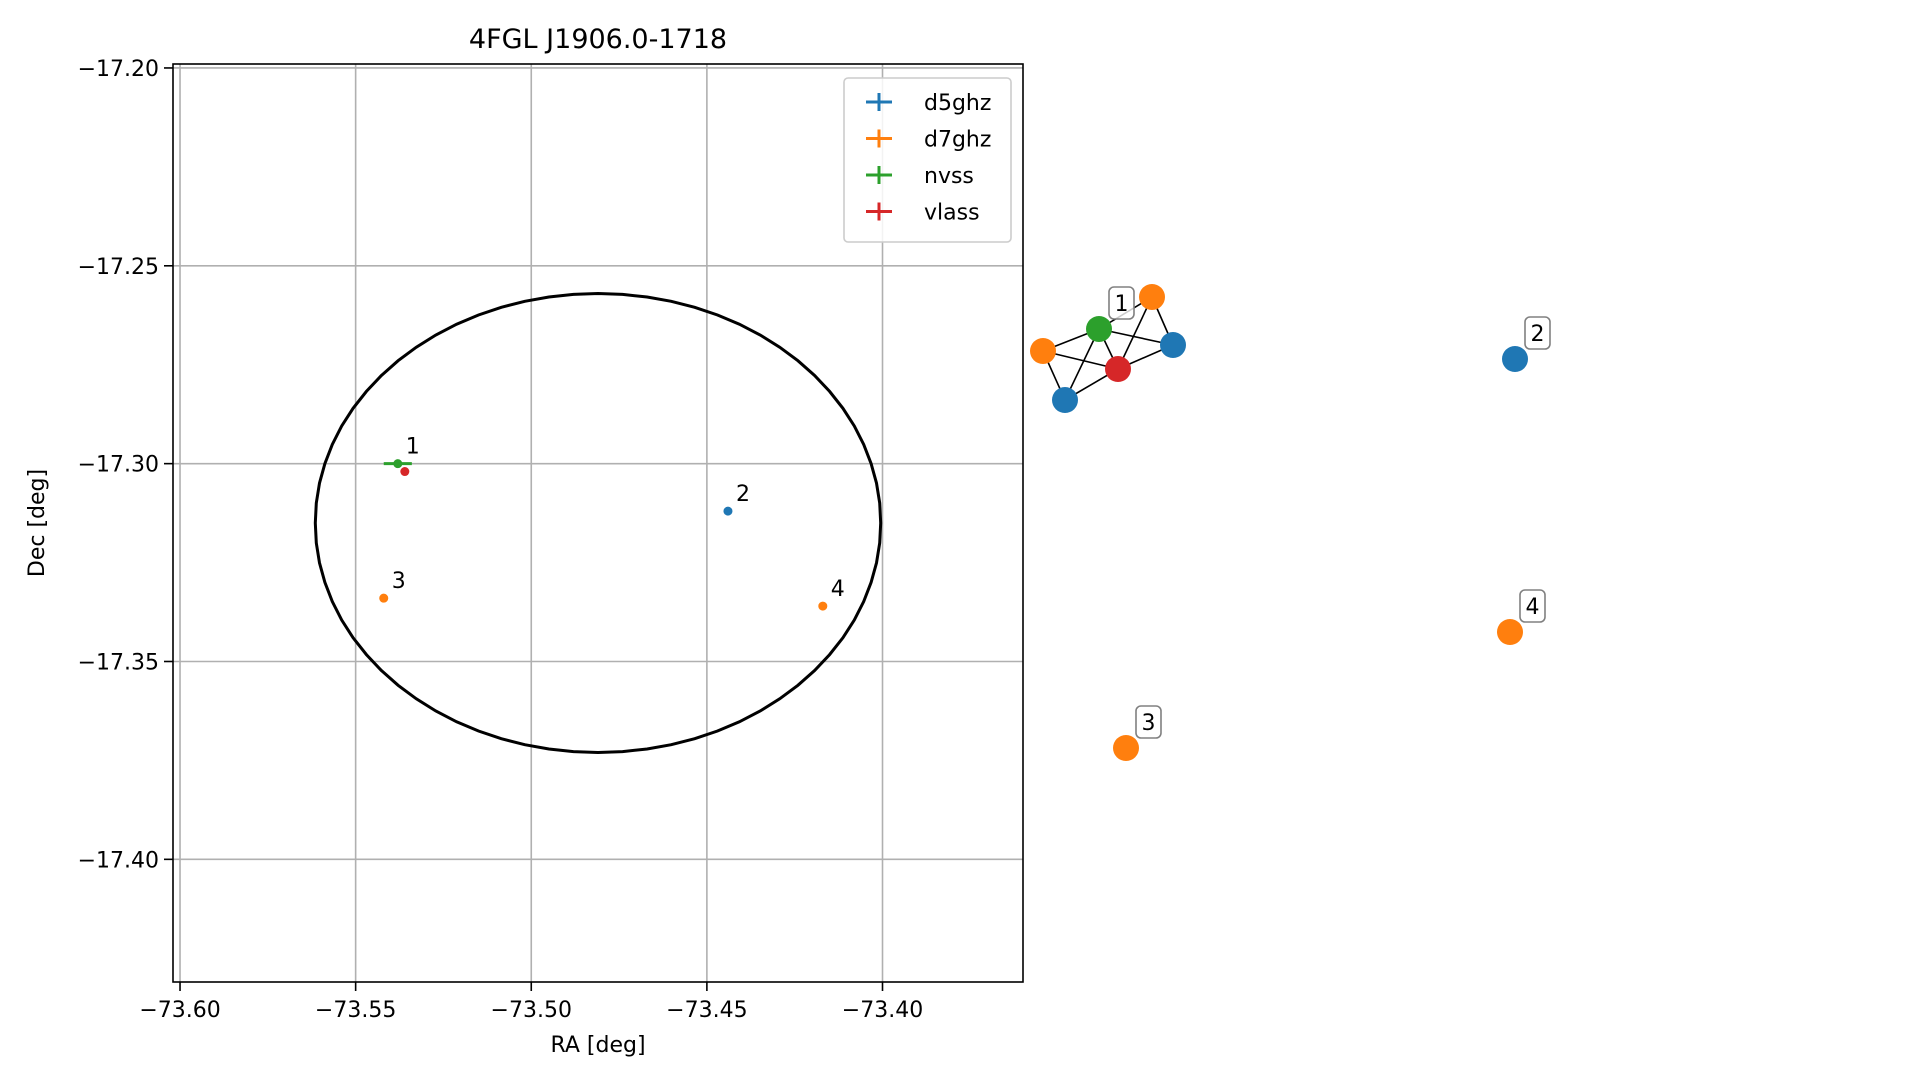  I want to click on vlass-point, so click(405, 472).